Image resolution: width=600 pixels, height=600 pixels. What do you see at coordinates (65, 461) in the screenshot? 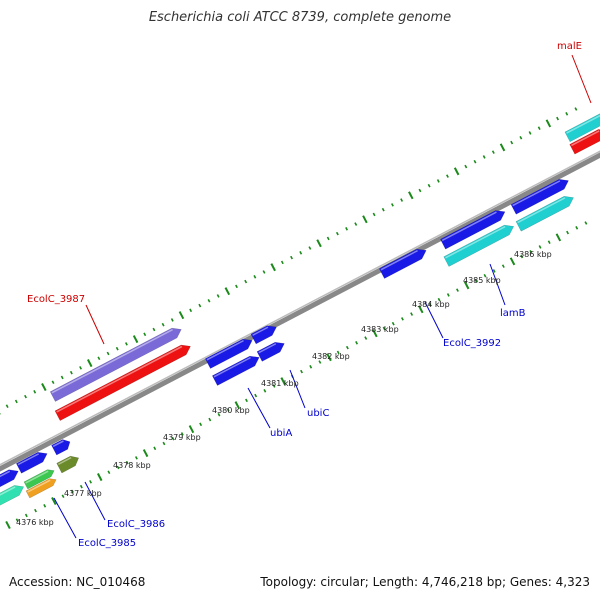
I see `gene-olive-shine` at bounding box center [65, 461].